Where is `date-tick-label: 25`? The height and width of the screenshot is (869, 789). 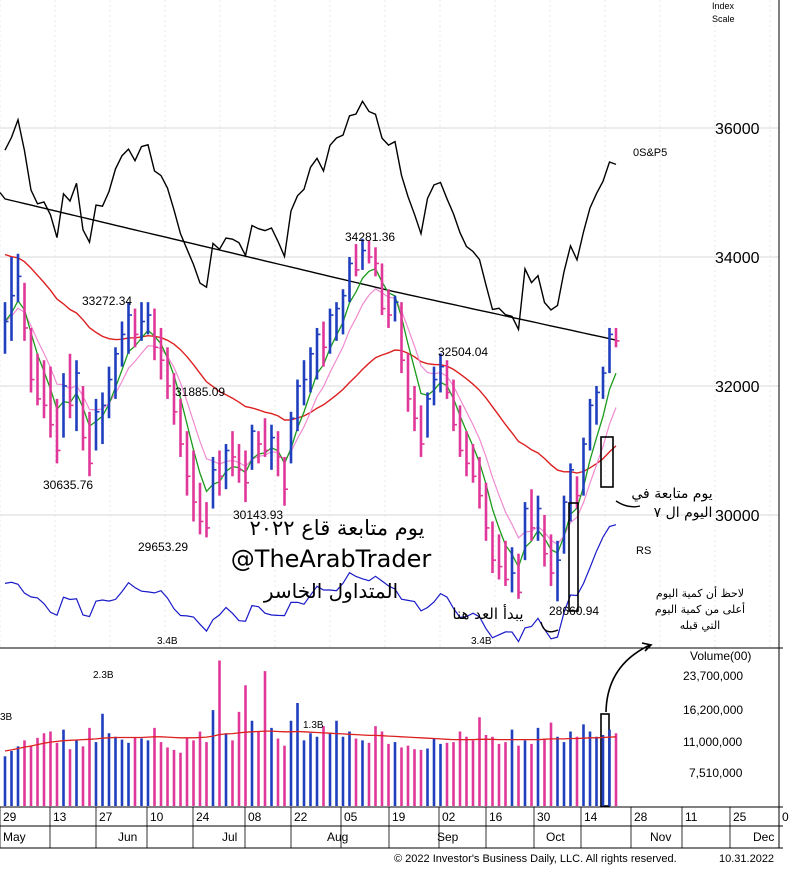 date-tick-label: 25 is located at coordinates (740, 817).